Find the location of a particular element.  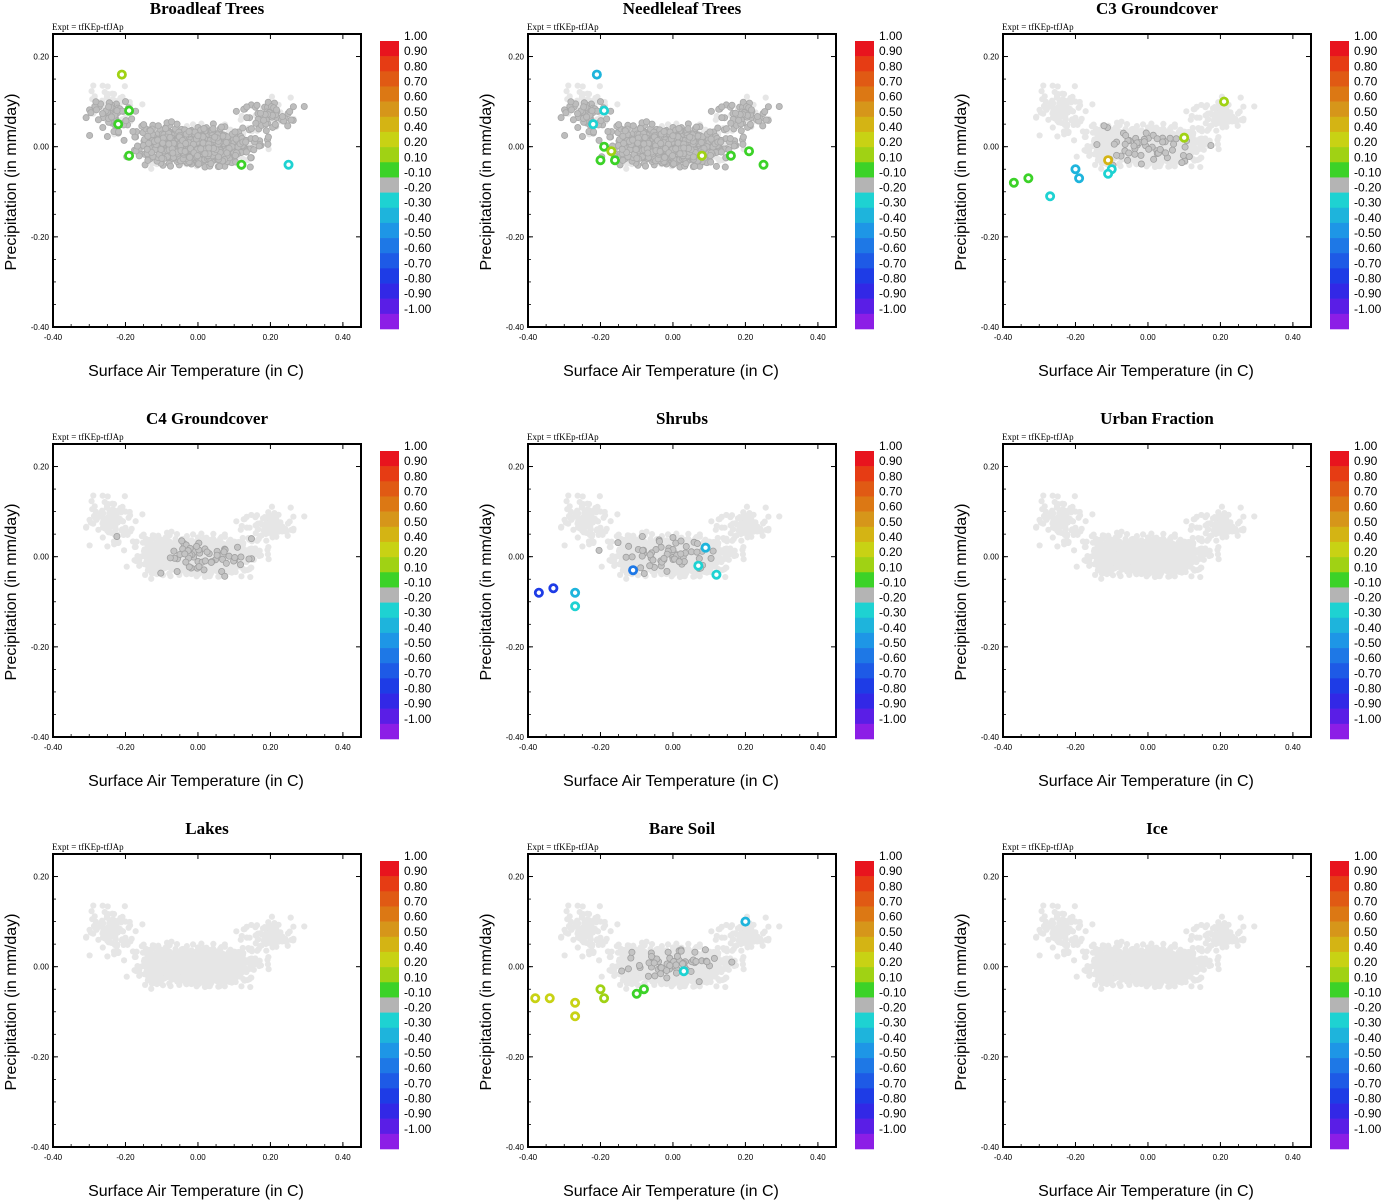

colorbar-label: -0.10 is located at coordinates (418, 172).